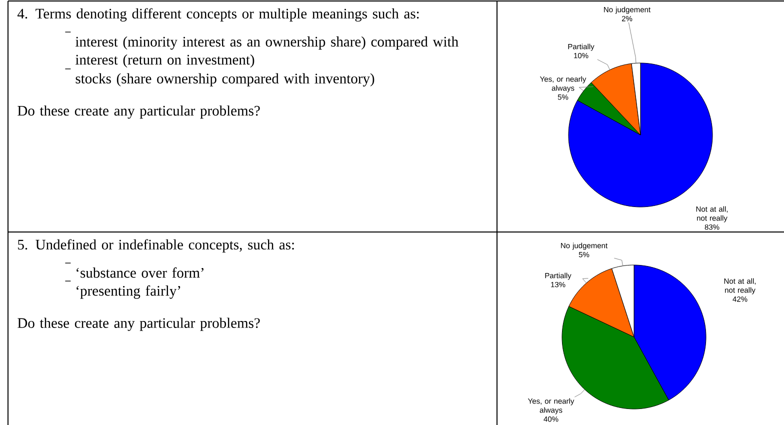  I want to click on text: ‘substance over form’, so click(140, 272).